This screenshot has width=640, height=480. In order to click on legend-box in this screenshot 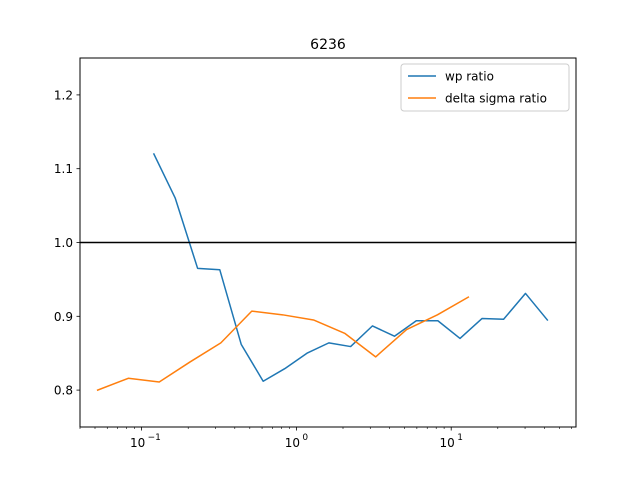, I will do `click(485, 87)`.